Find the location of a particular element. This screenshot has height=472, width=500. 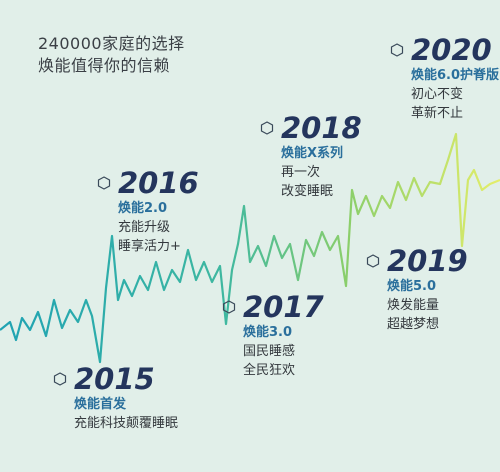

product-name: 焕能6.0护脊版 is located at coordinates (455, 75).